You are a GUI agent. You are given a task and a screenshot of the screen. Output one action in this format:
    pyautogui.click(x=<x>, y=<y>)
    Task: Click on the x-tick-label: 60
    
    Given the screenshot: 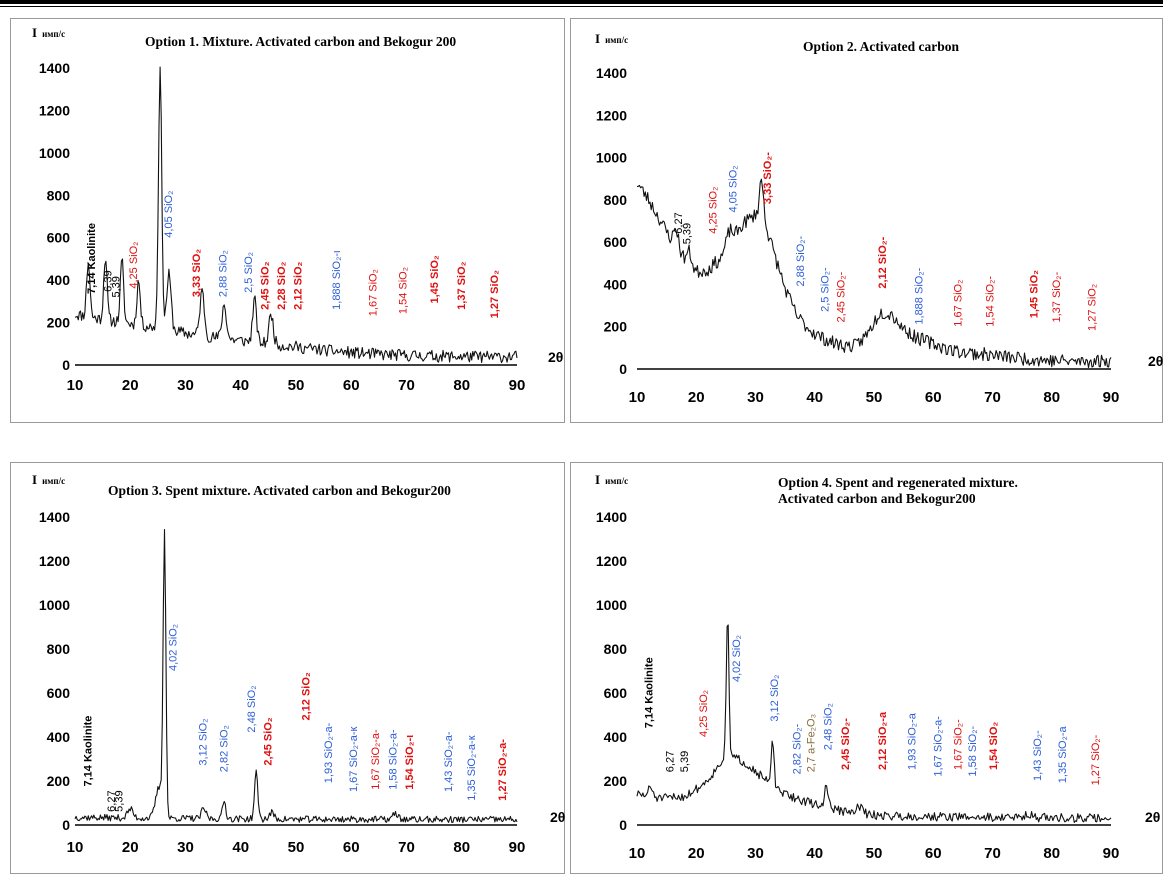 What is the action you would take?
    pyautogui.click(x=933, y=853)
    